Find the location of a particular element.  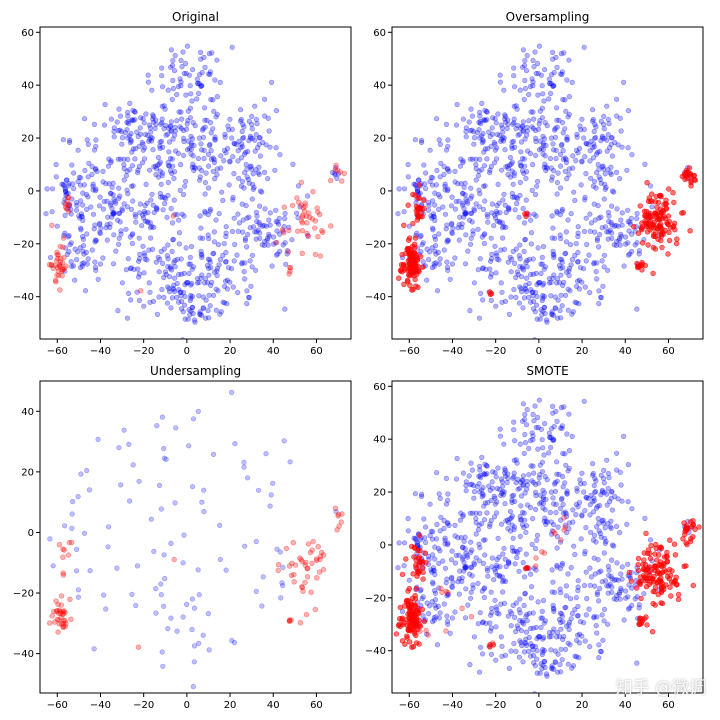

x-tick-label: 40 is located at coordinates (273, 705).